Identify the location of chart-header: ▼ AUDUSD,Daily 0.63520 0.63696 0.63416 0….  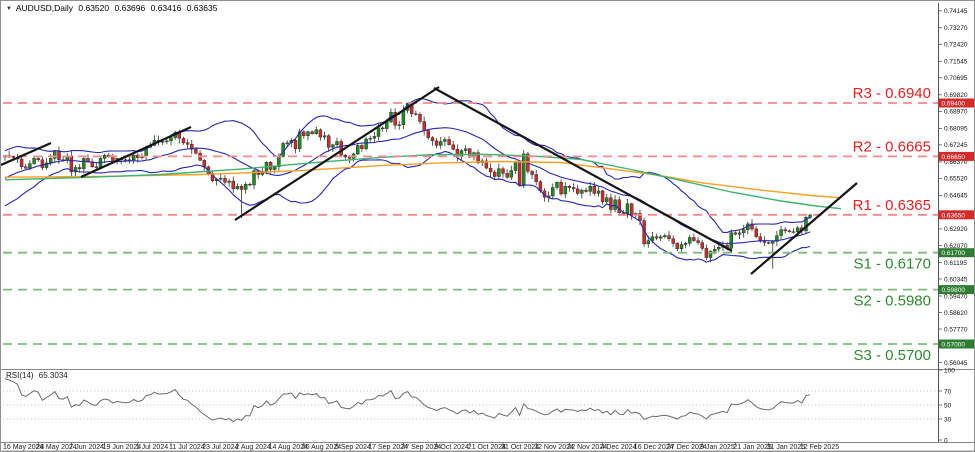
(113, 8).